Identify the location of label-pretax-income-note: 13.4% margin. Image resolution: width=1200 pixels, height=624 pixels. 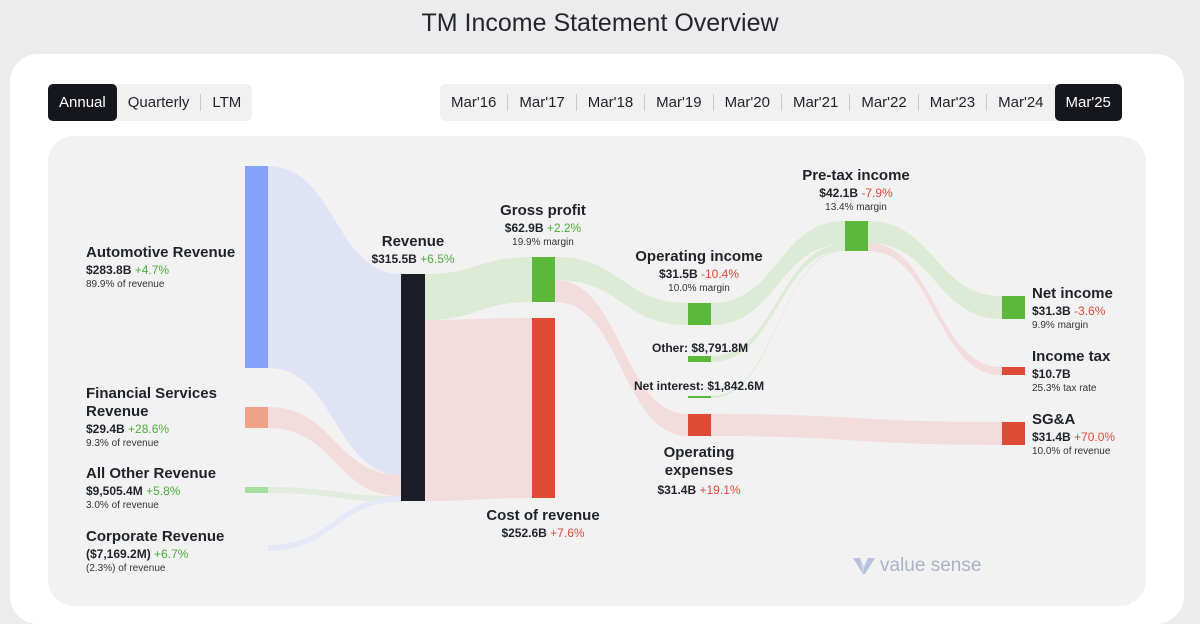
(856, 207).